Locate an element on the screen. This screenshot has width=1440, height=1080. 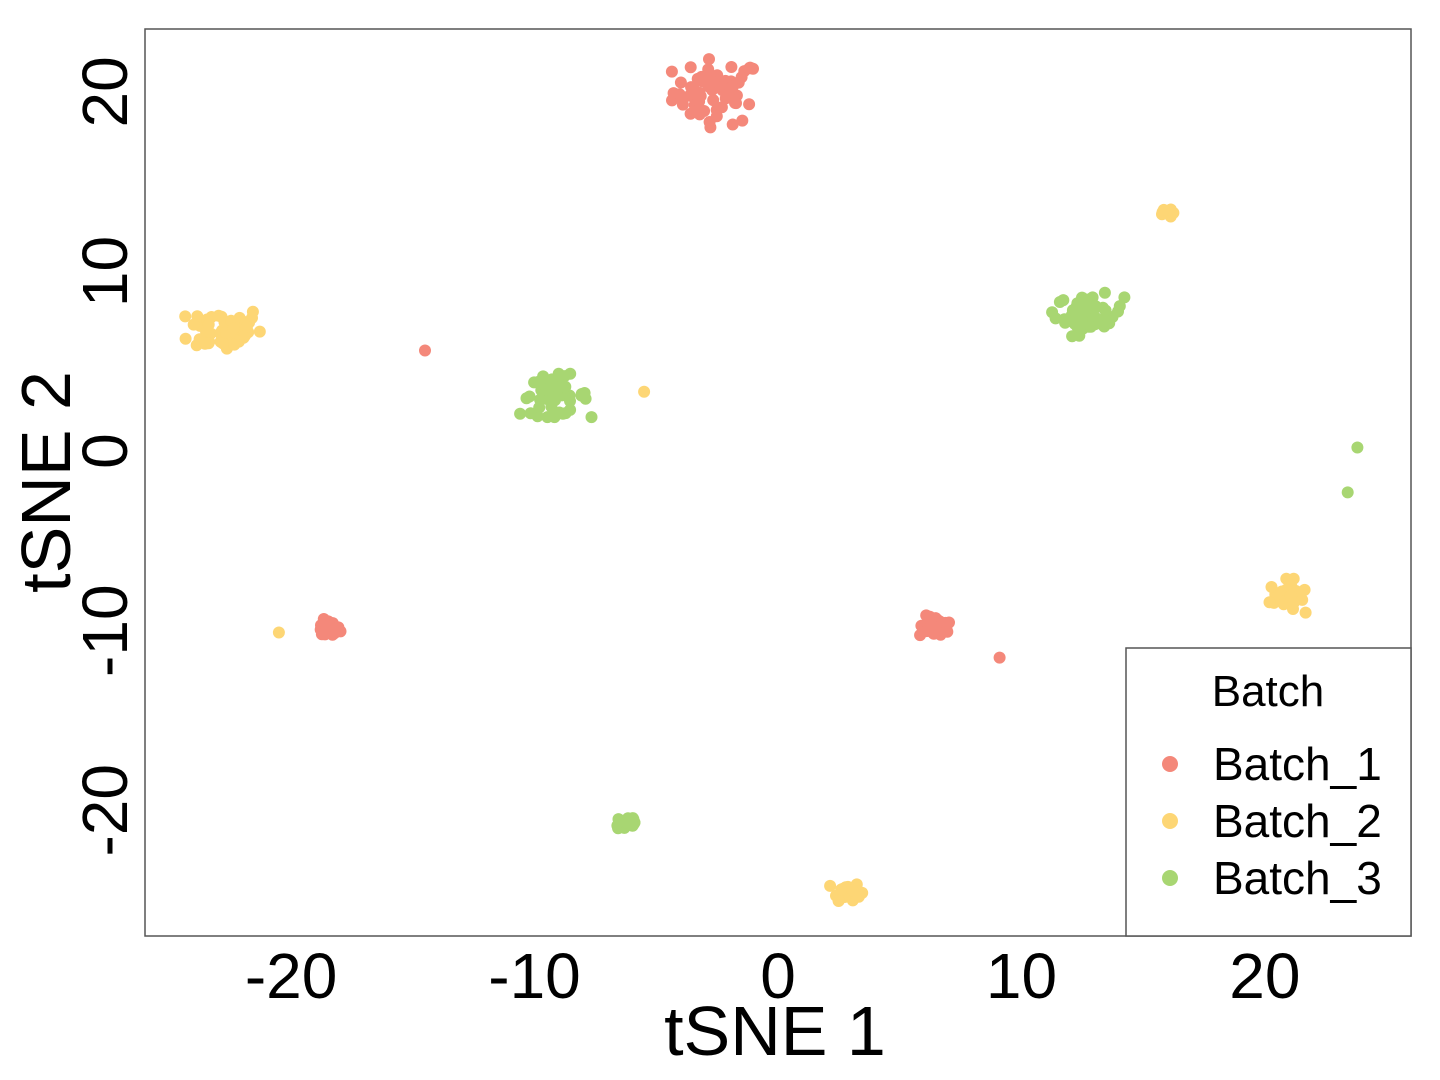
x-tick-label: -20 is located at coordinates (291, 976).